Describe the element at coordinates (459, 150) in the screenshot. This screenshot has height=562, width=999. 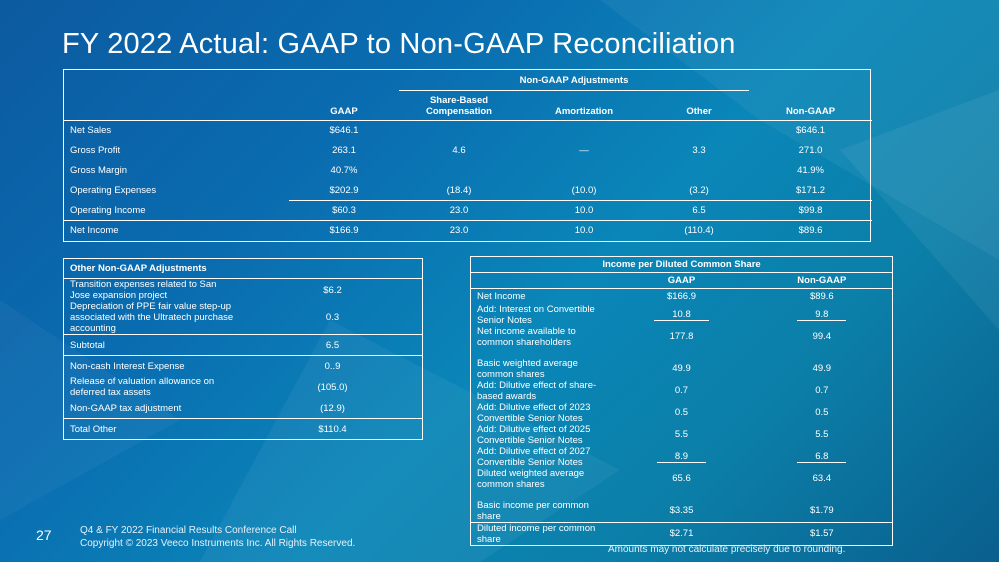
I see `sbc-value: 4.6` at that location.